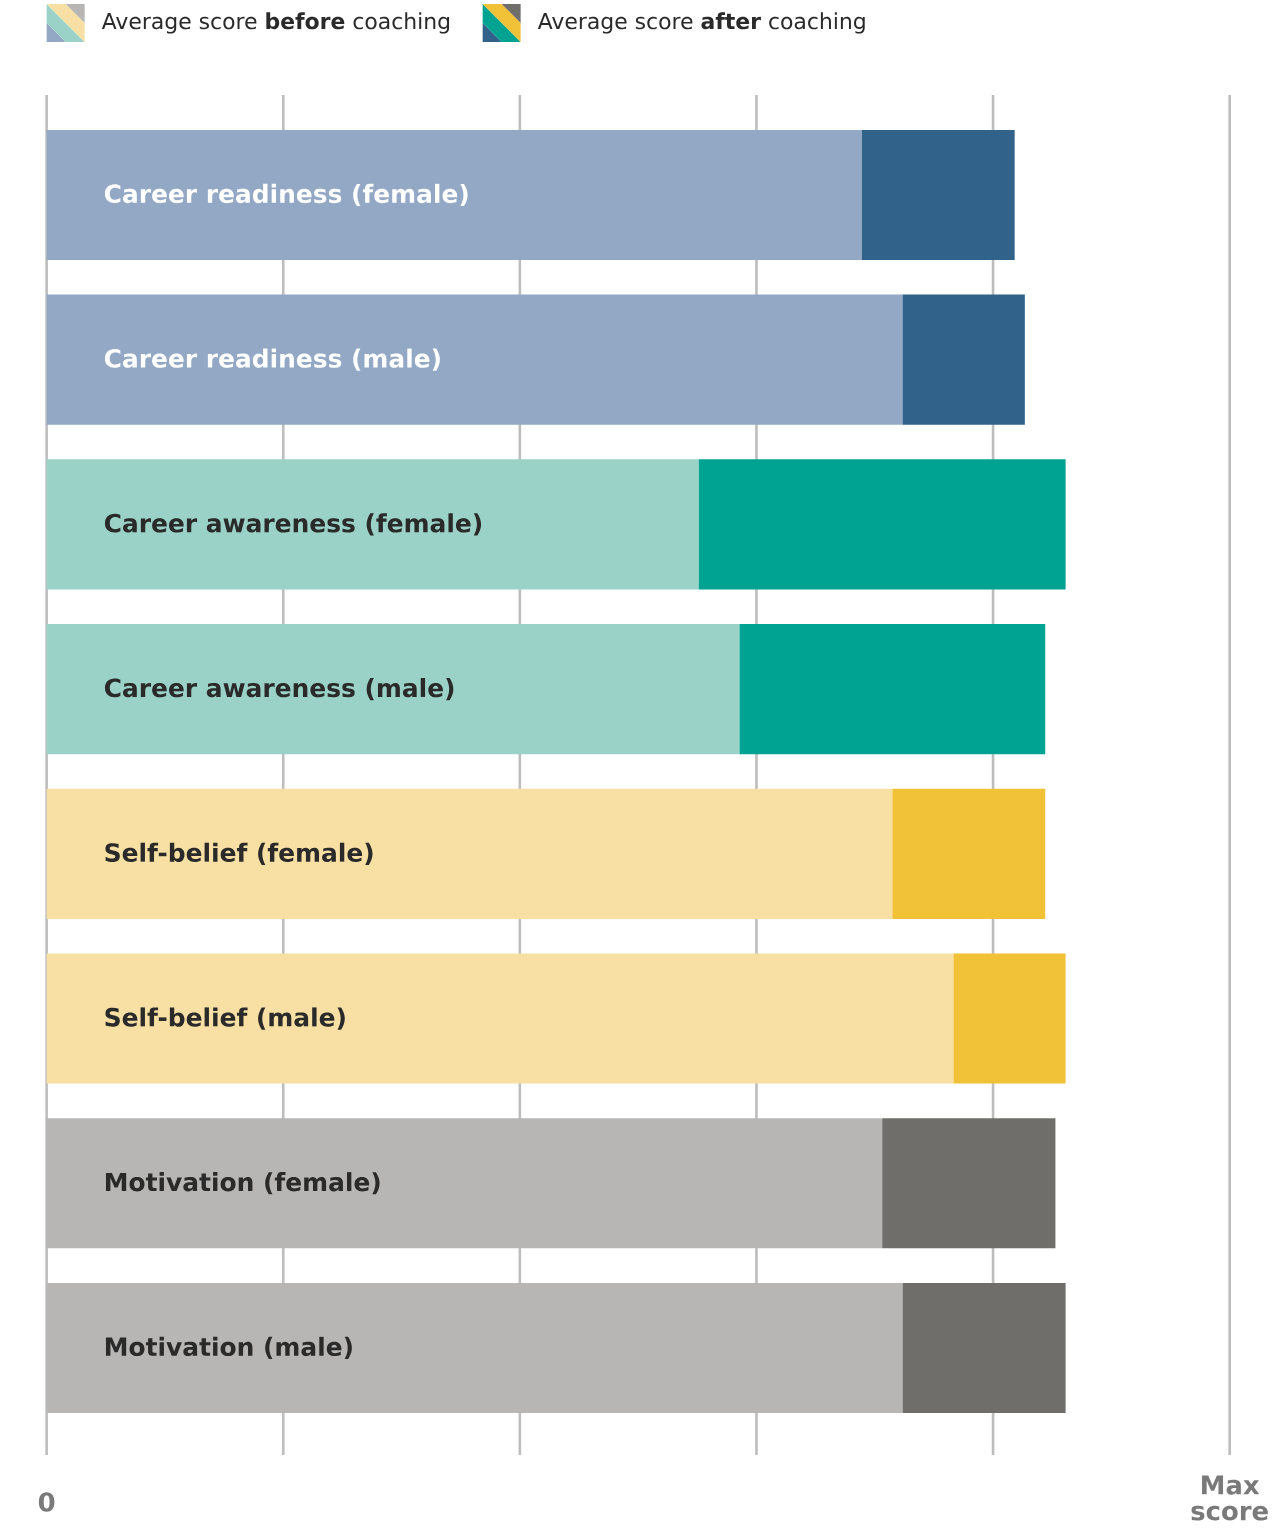 This screenshot has width=1276, height=1538. Describe the element at coordinates (239, 853) in the screenshot. I see `y-tick-label: Self-belief (female)` at that location.